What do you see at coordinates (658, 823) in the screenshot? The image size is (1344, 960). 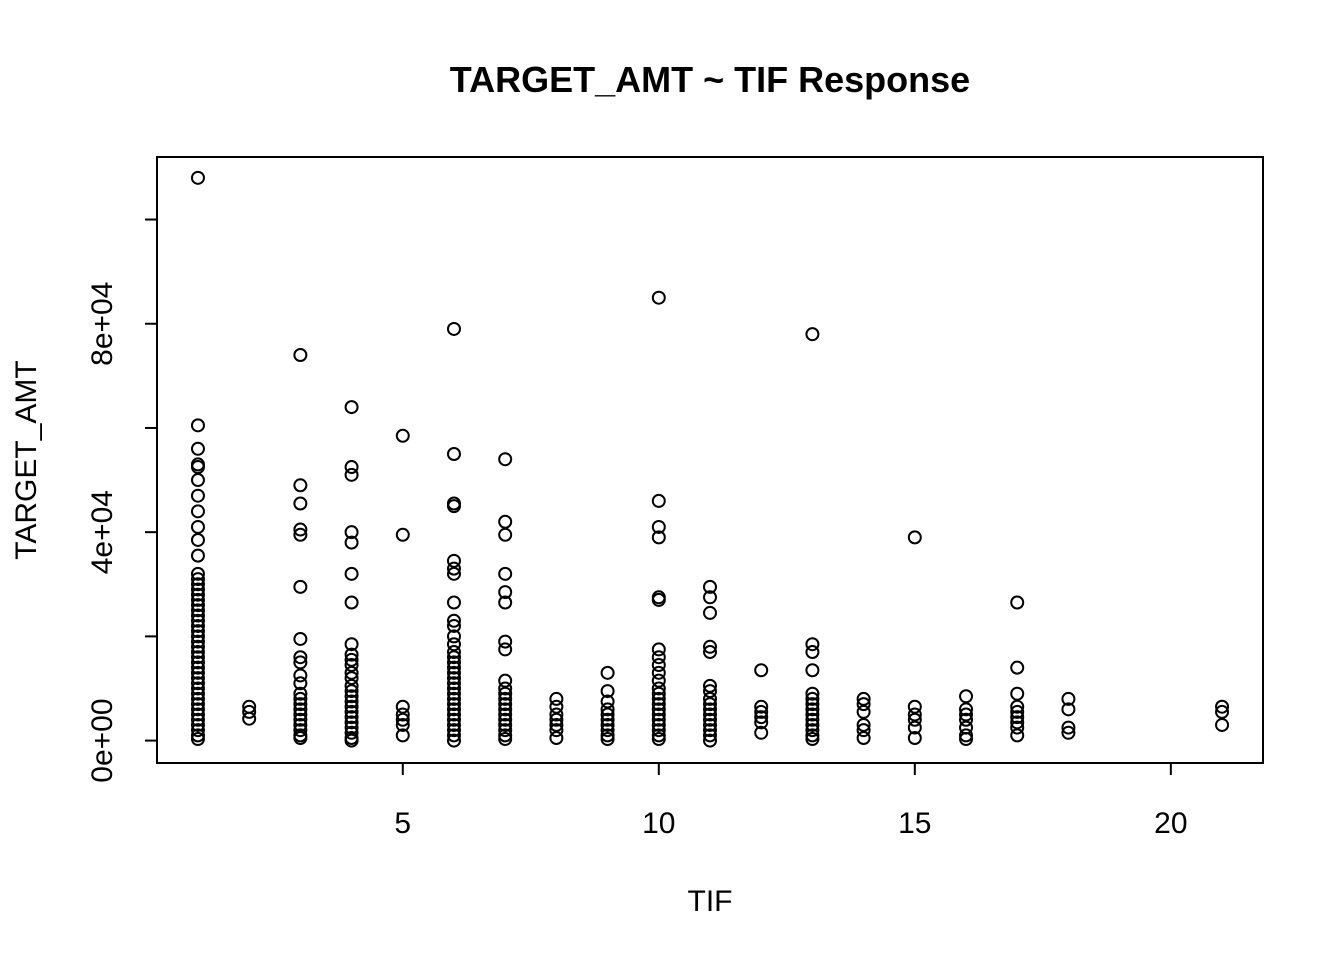 I see `x-tick-label: 10` at bounding box center [658, 823].